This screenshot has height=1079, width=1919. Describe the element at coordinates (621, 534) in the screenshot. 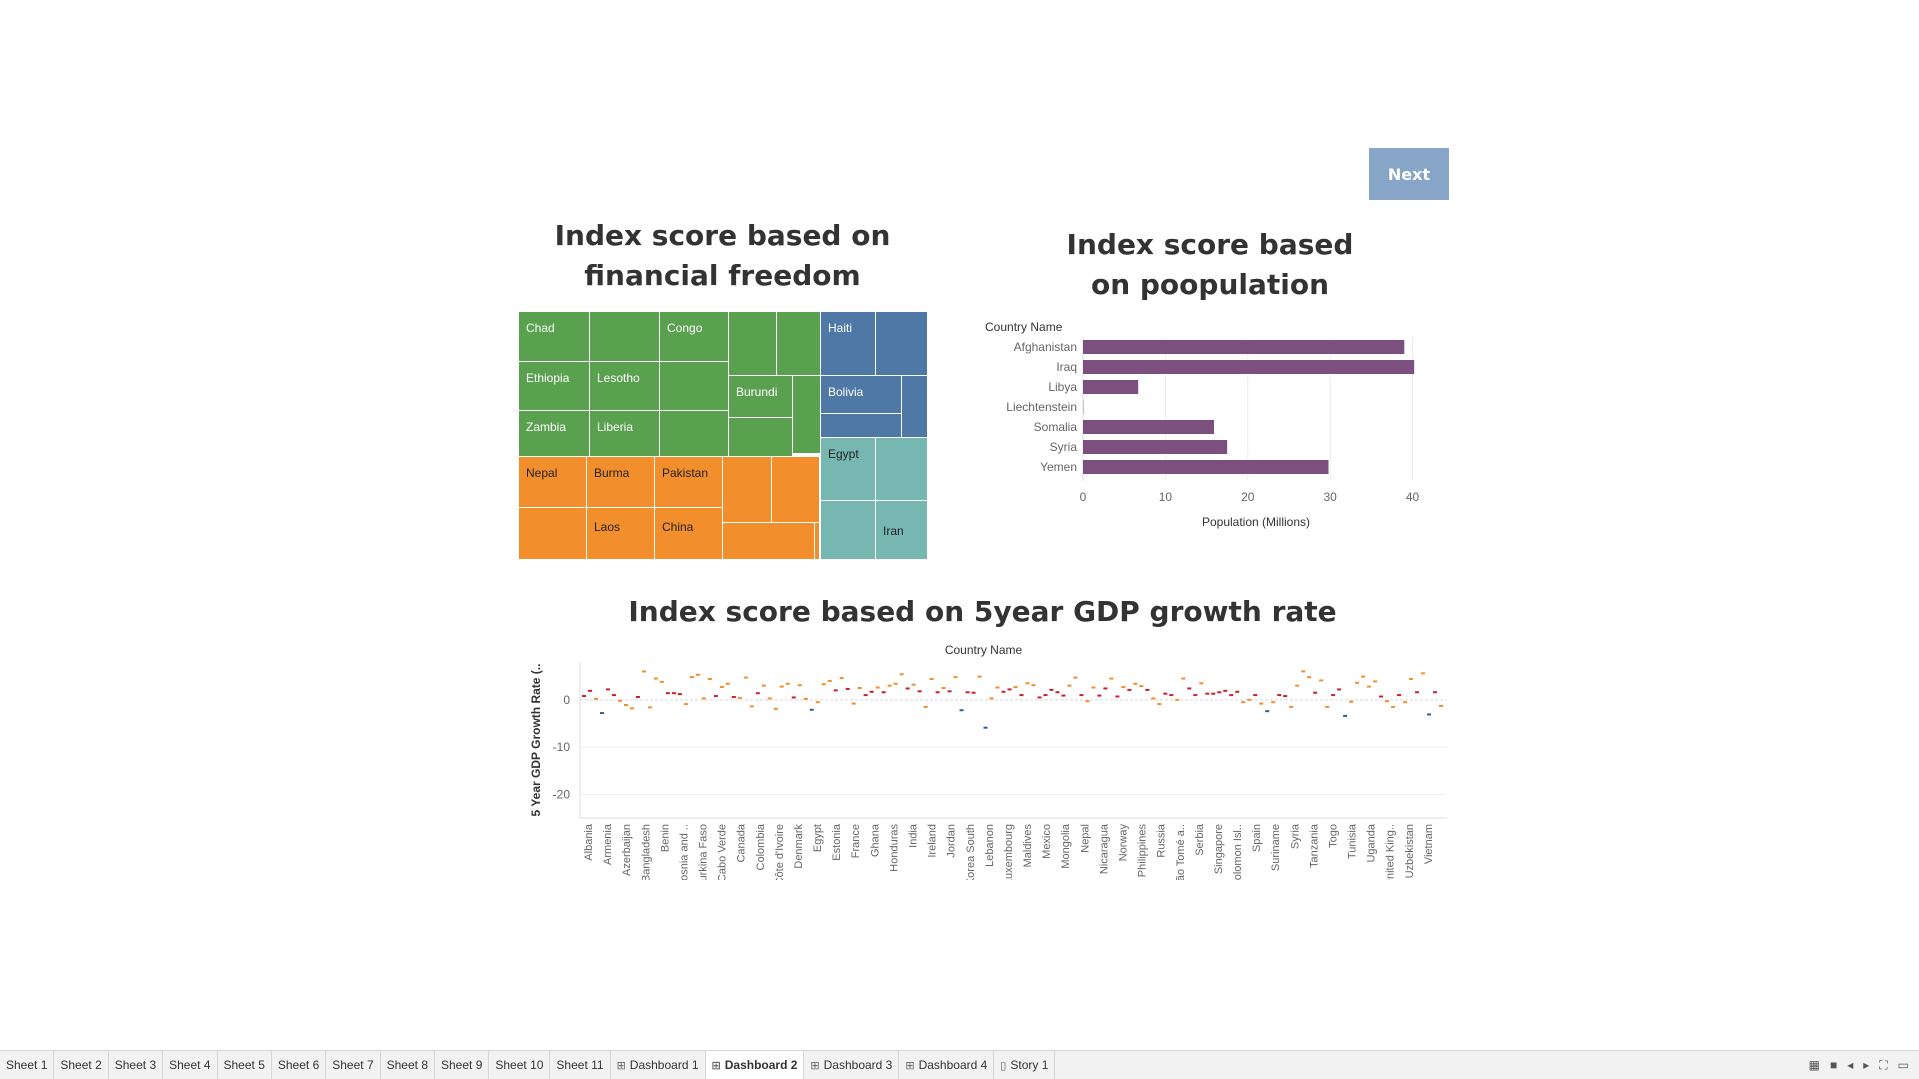

I see `treemap-cell-laos: Laos` at that location.